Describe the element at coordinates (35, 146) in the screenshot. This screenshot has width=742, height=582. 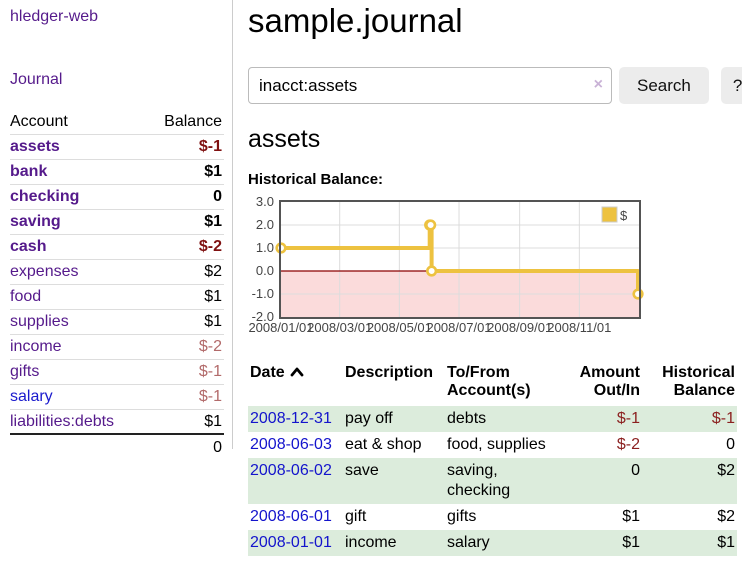
I see `account-link: assets` at that location.